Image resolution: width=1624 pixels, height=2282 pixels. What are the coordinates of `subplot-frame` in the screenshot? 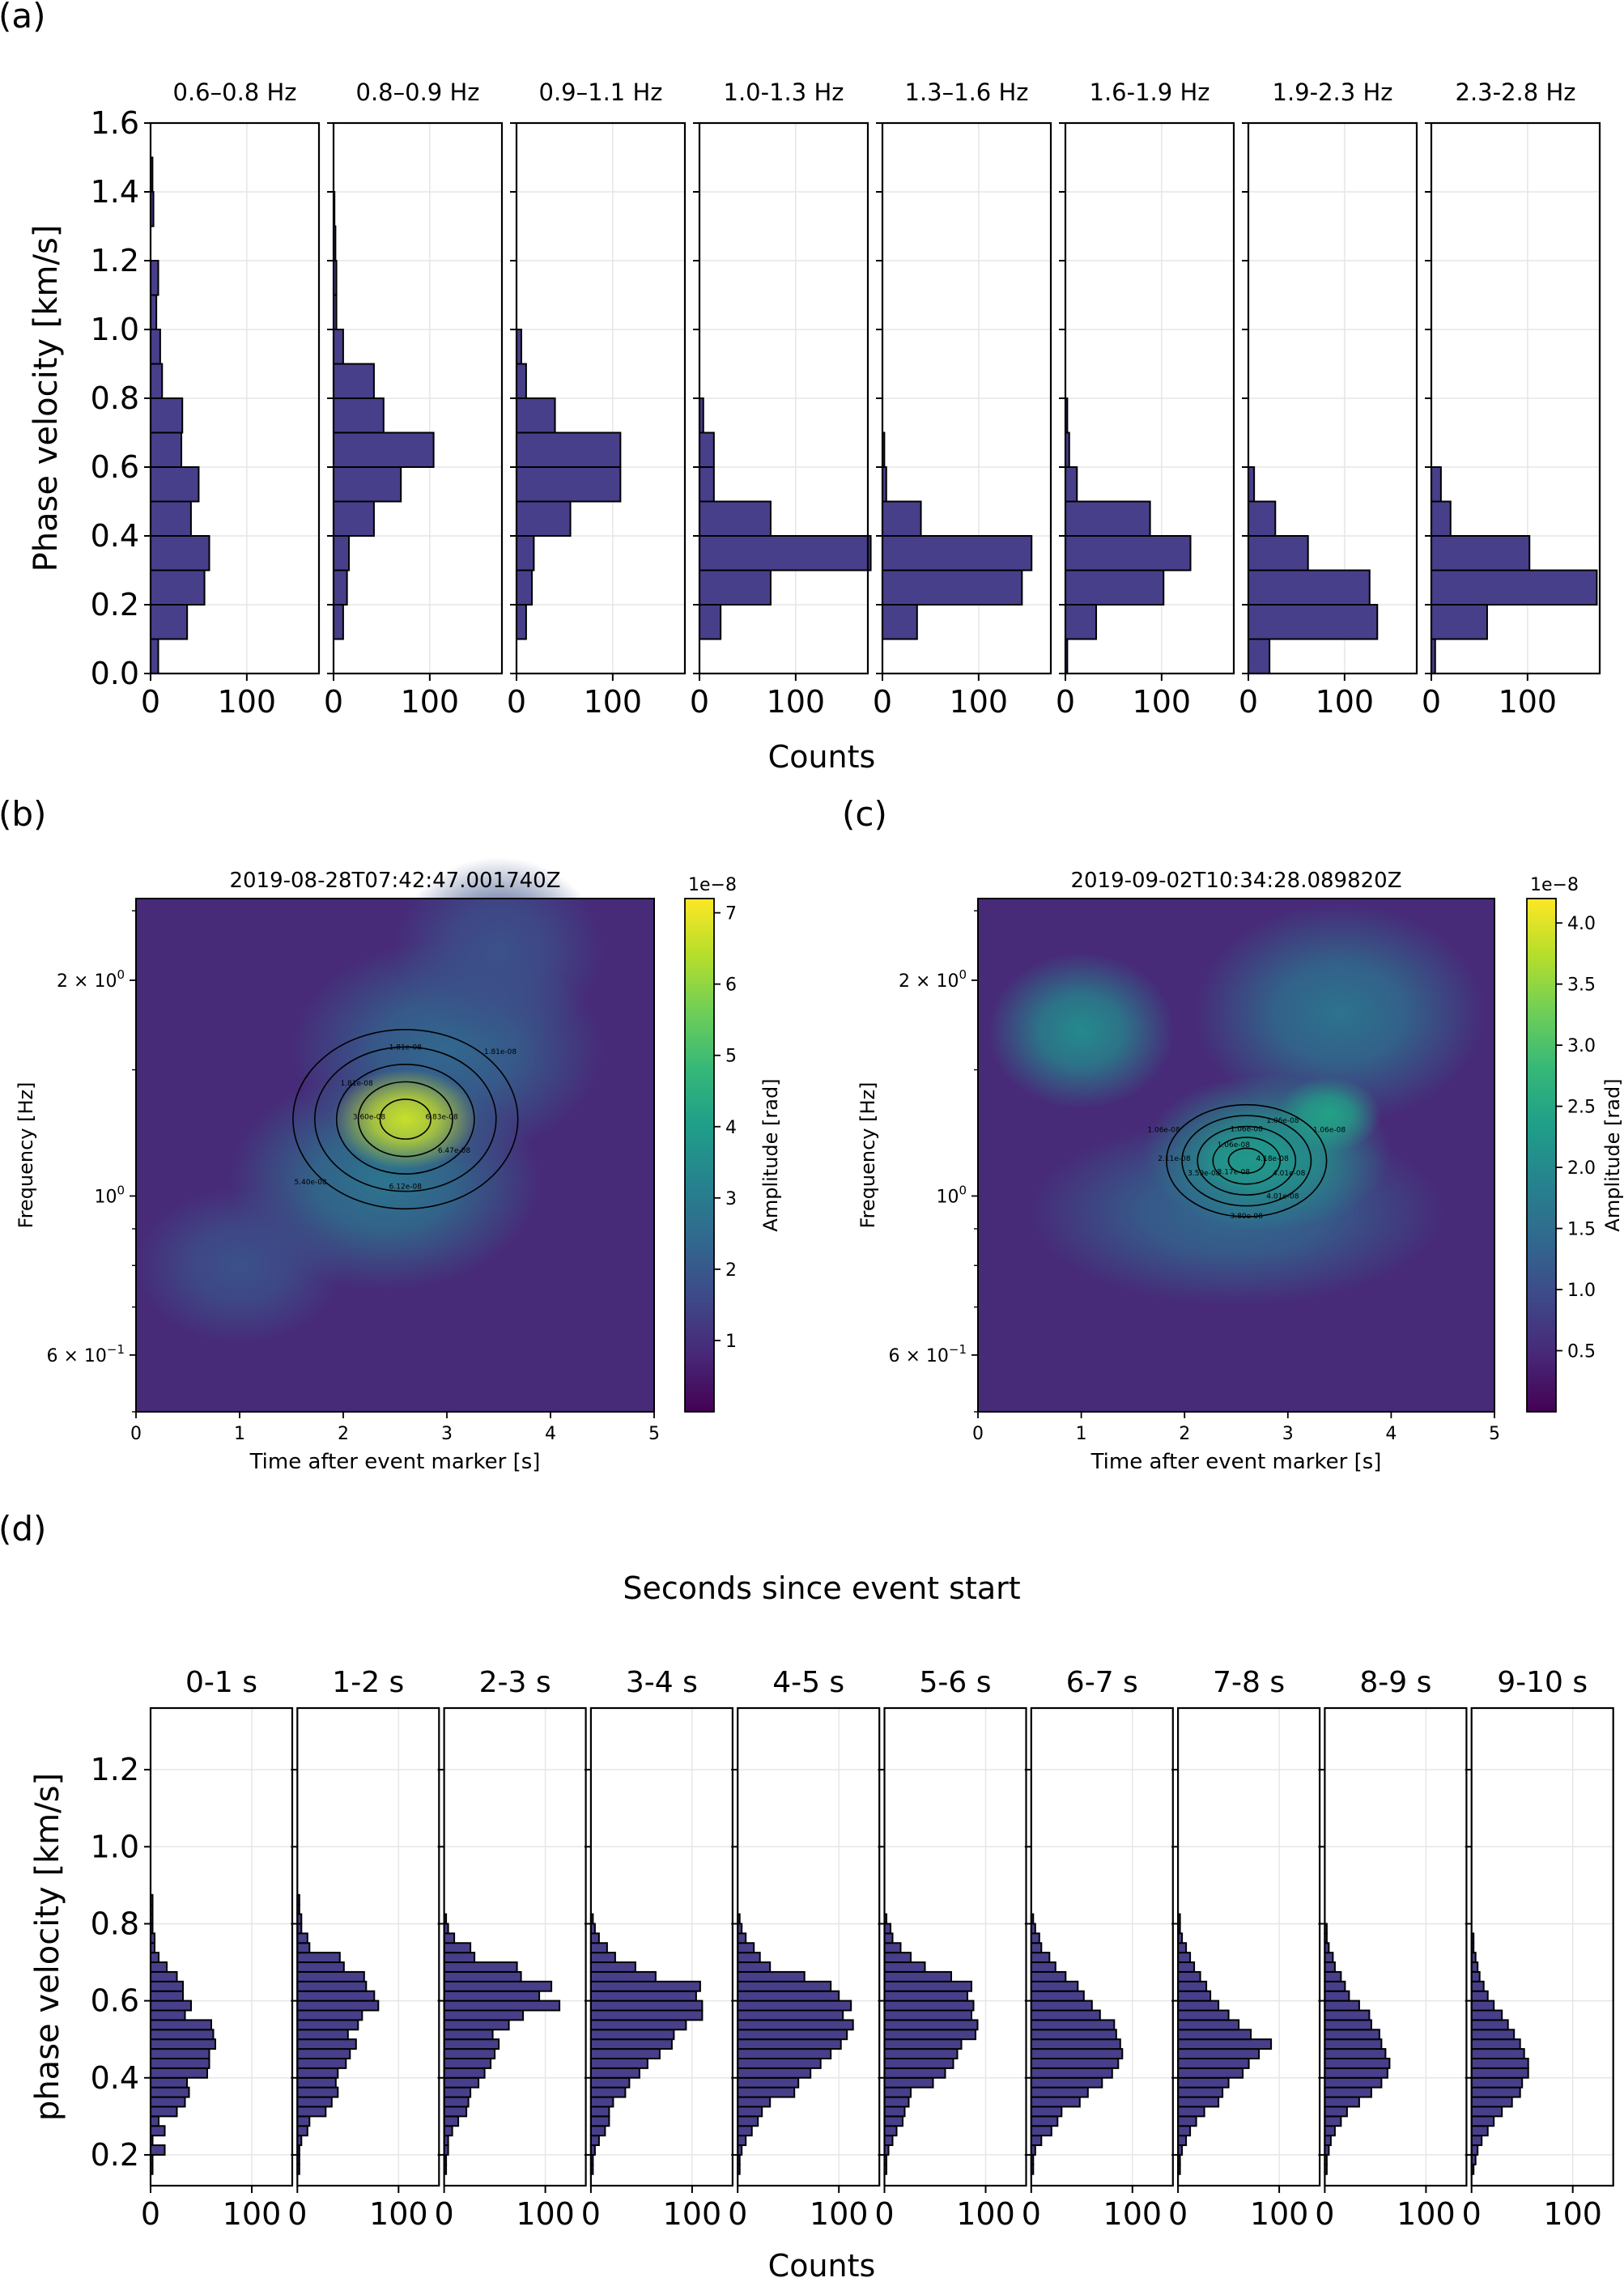 It's located at (661, 1947).